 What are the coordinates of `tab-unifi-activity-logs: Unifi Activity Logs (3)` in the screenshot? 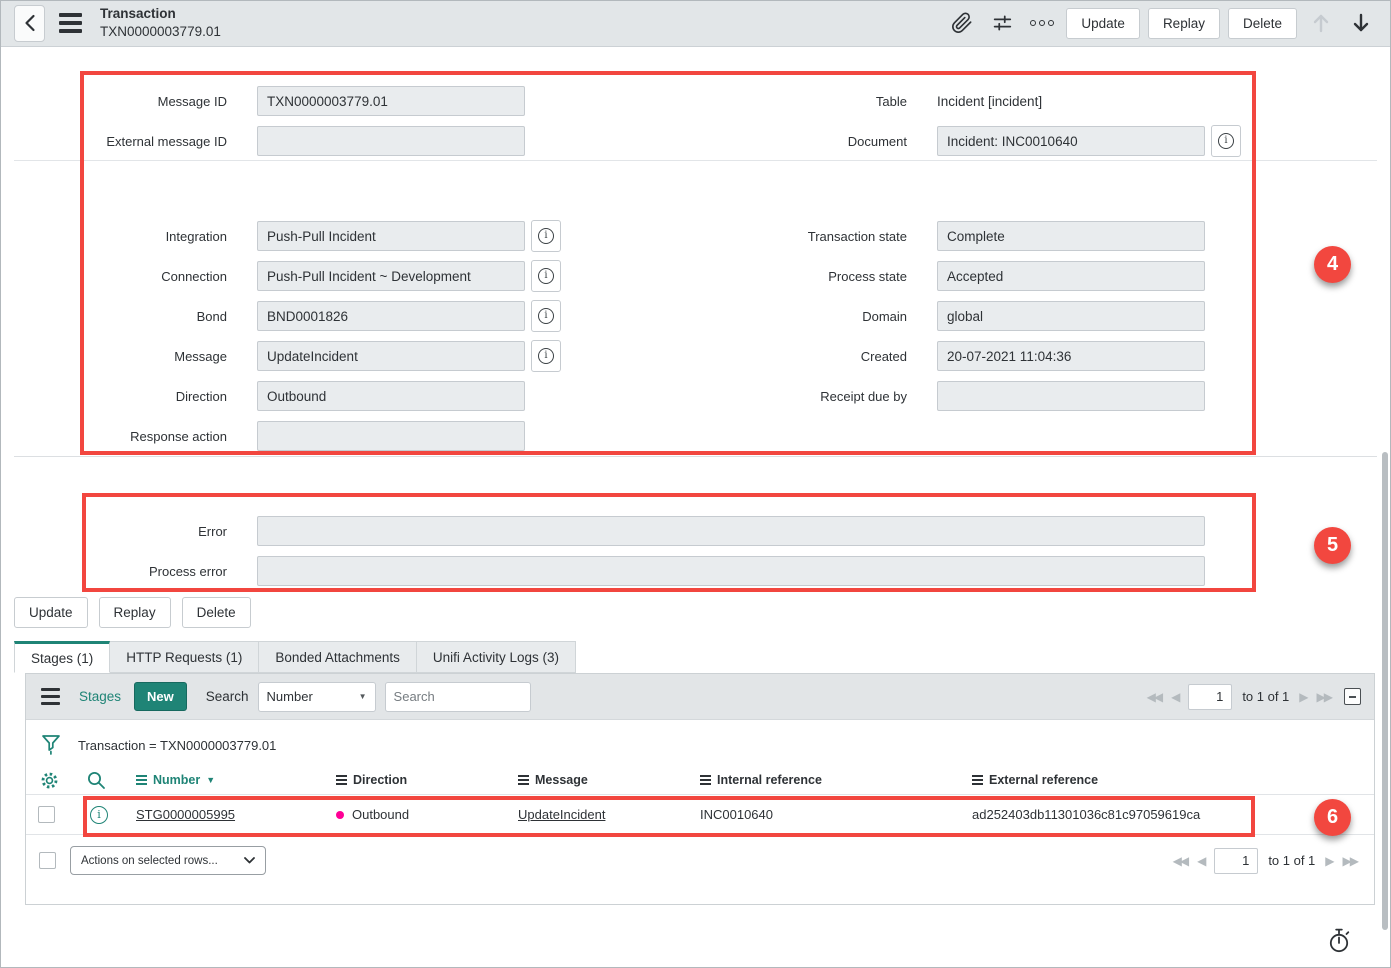 It's located at (495, 657).